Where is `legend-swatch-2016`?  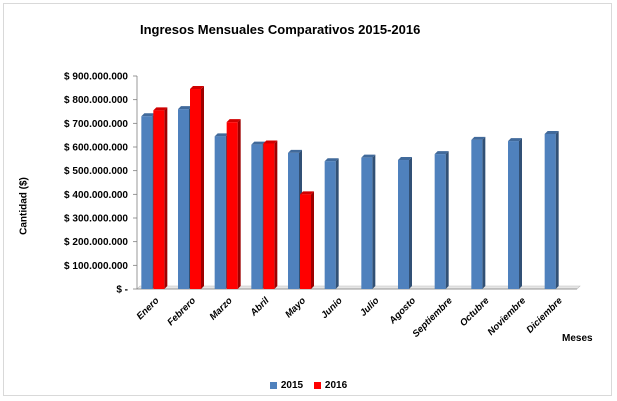 legend-swatch-2016 is located at coordinates (317, 385).